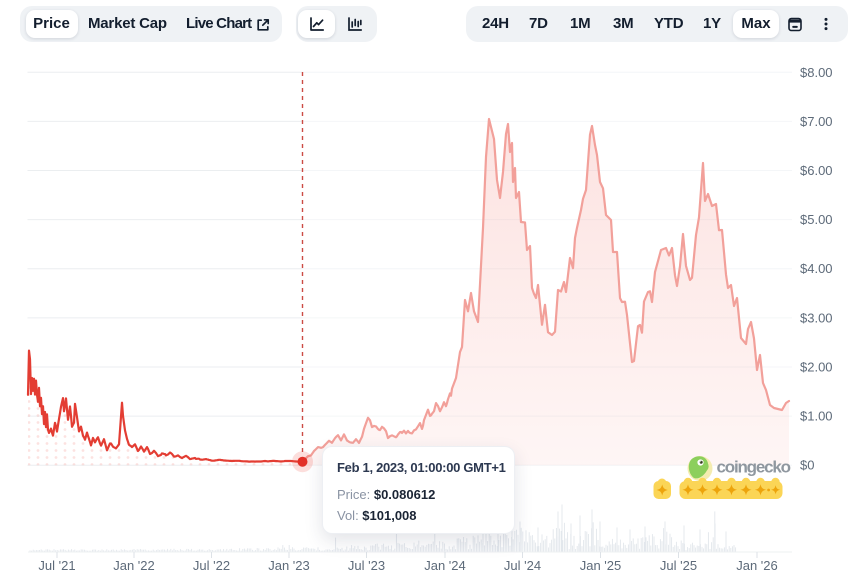  Describe the element at coordinates (366, 565) in the screenshot. I see `svg-text: Jul '23` at that location.